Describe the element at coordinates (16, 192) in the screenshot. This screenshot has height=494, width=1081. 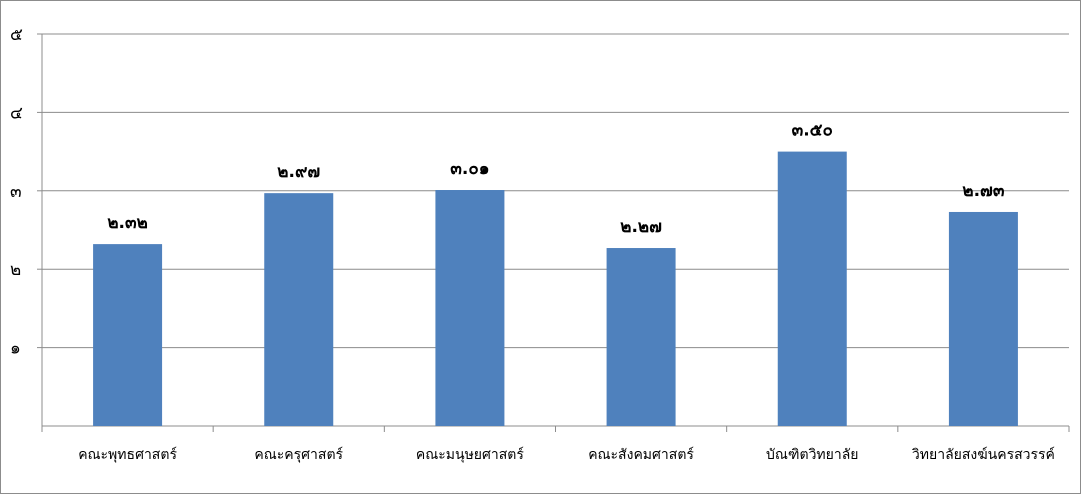
I see `y-tick-label: ๓` at that location.